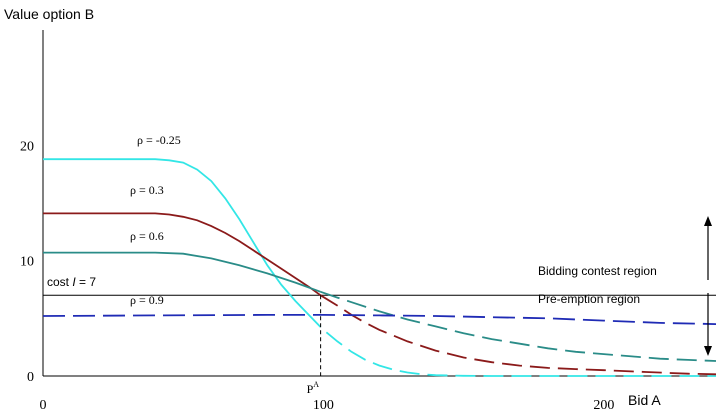 The width and height of the screenshot is (716, 419). What do you see at coordinates (597, 271) in the screenshot?
I see `region-label-bidding-contest: Bidding contest region` at bounding box center [597, 271].